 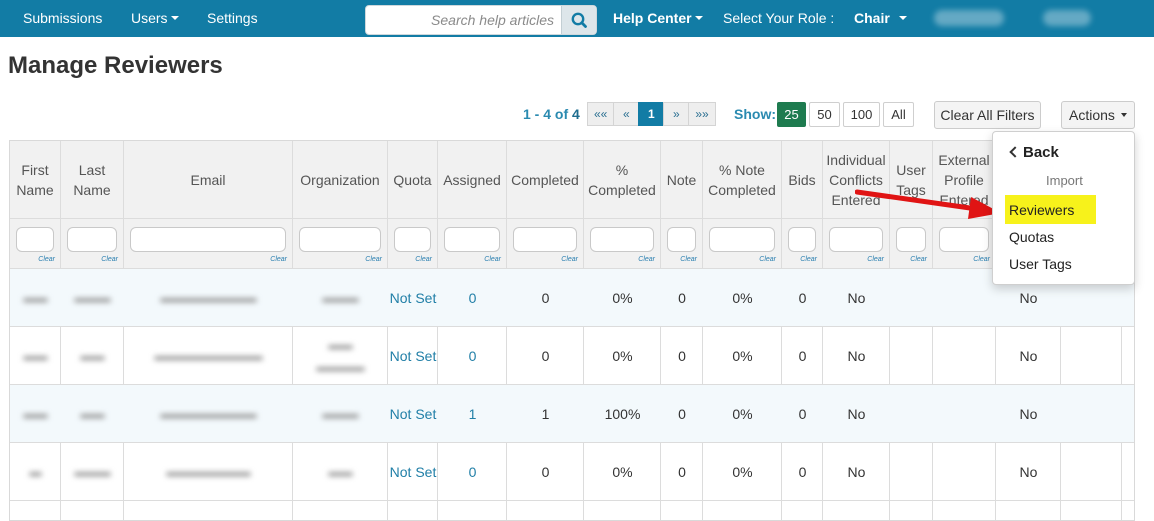 I want to click on actions-button: Actions, so click(x=1098, y=115).